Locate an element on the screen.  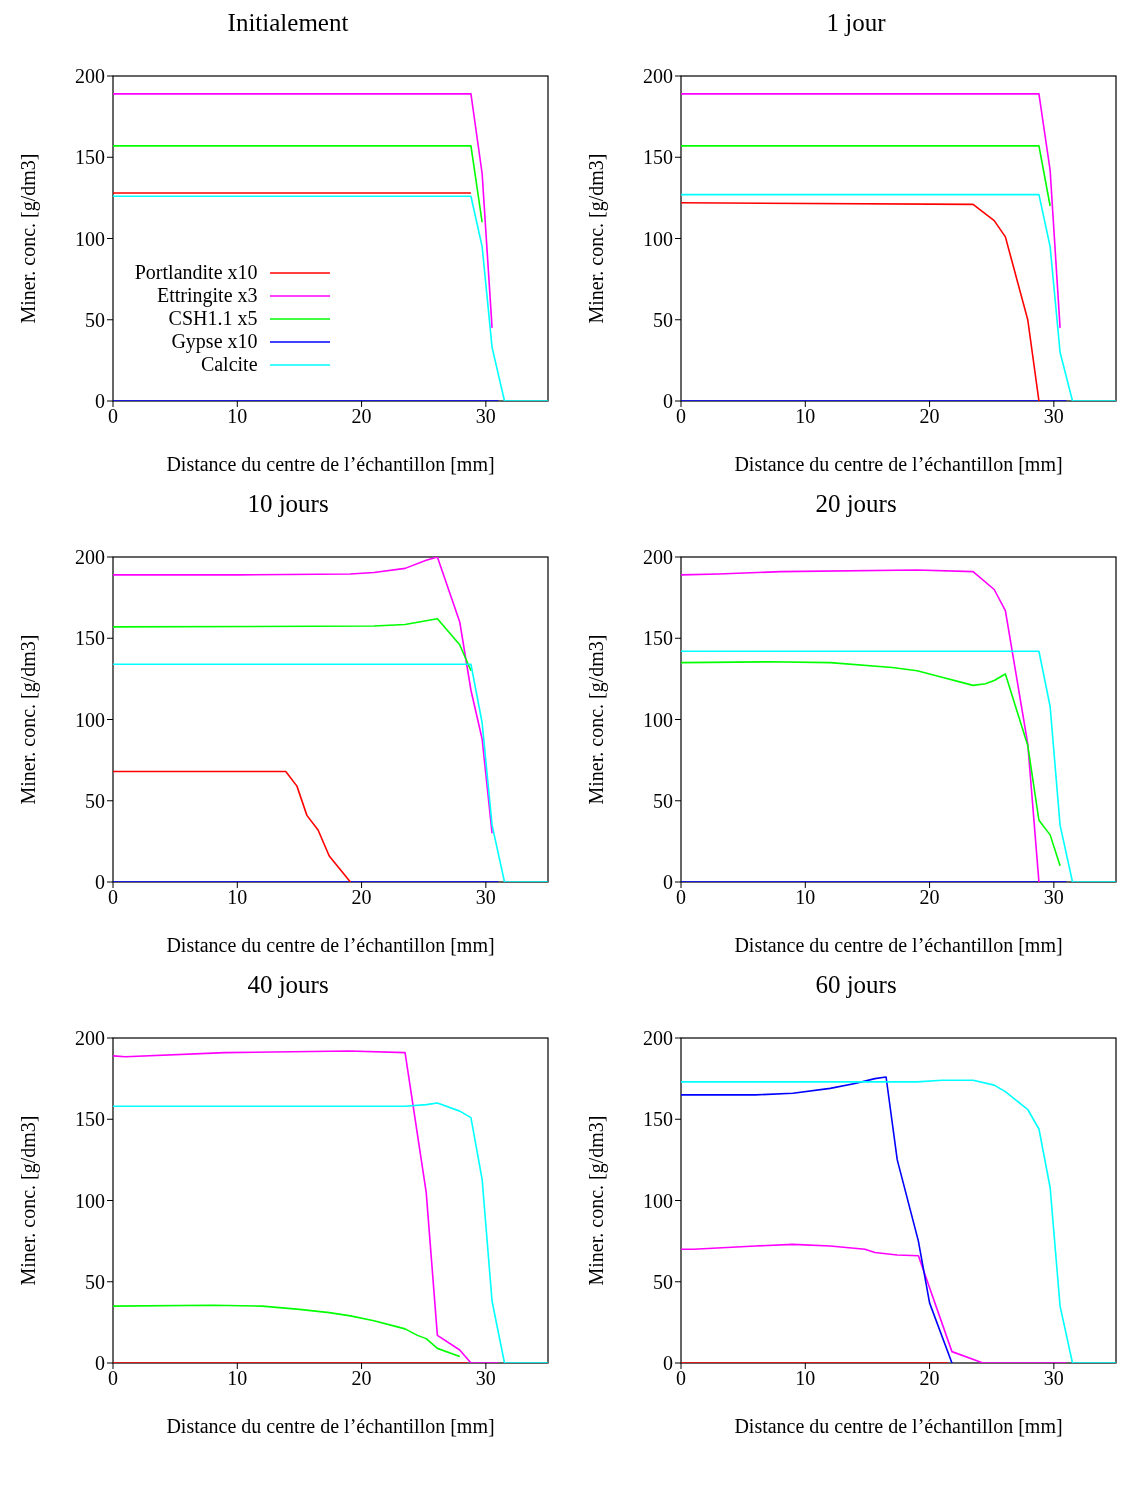
legend-label: Gypse x10 is located at coordinates (214, 342).